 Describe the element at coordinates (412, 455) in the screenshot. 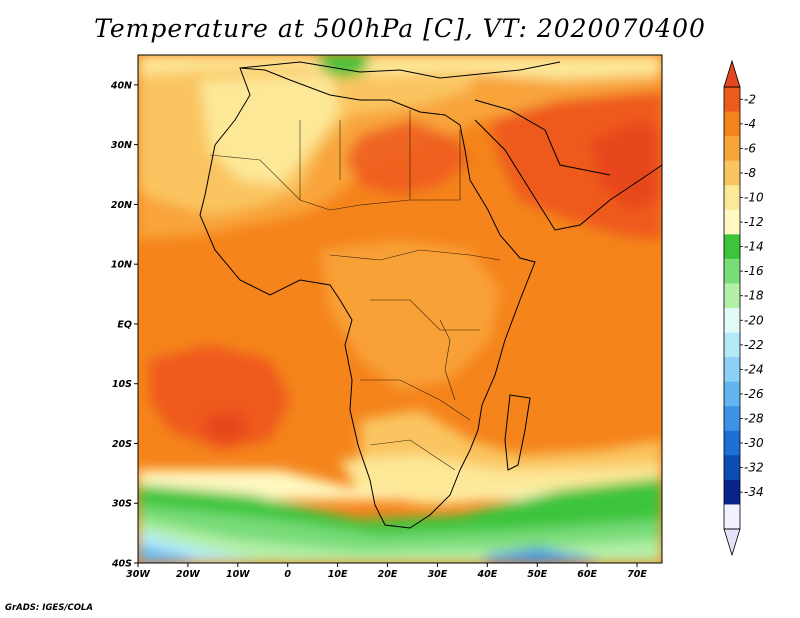

I see `border-southern` at that location.